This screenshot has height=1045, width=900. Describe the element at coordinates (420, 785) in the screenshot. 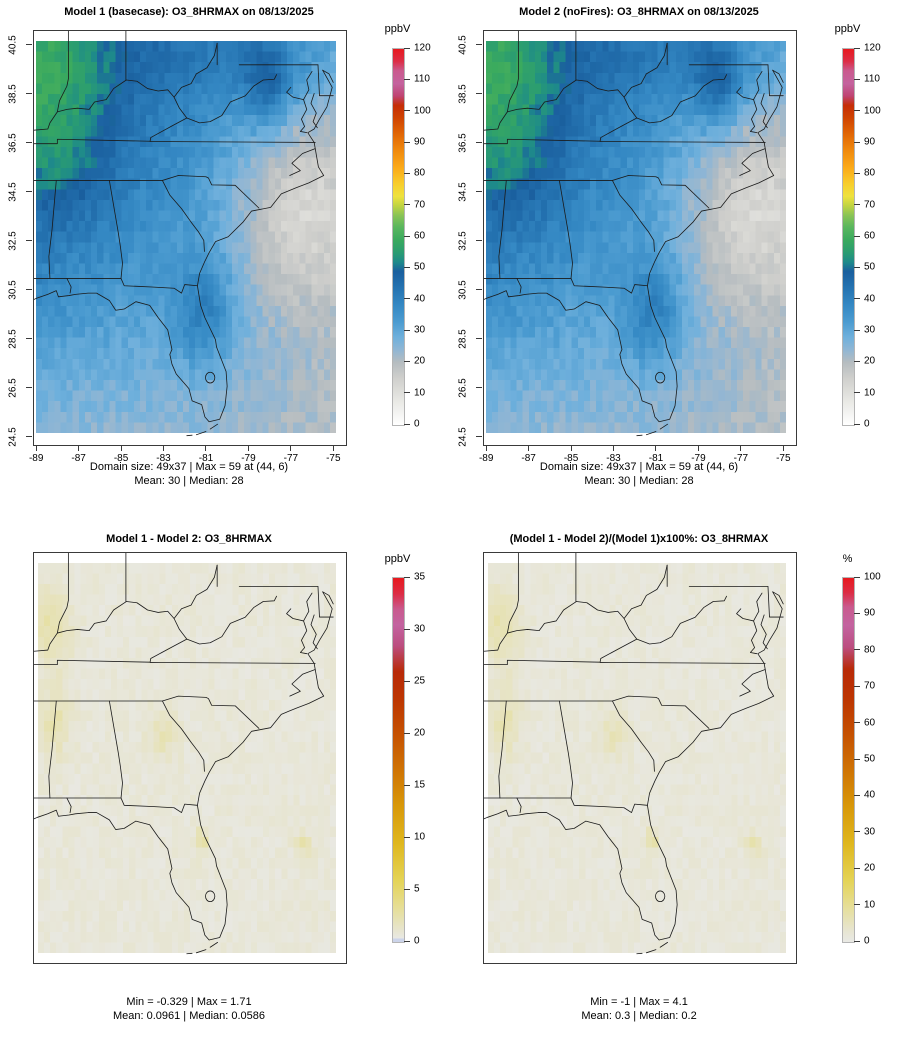

I see `colorbar-tick-label: 15` at that location.